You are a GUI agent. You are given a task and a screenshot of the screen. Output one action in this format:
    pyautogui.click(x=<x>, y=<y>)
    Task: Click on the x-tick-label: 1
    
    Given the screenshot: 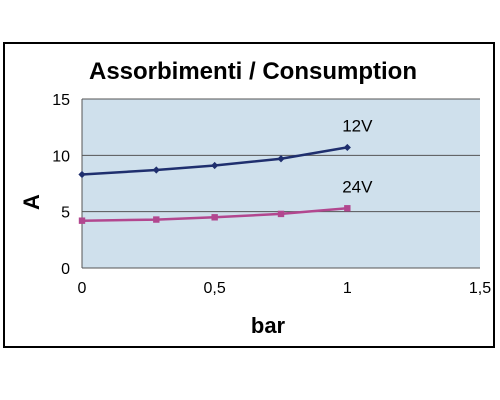 What is the action you would take?
    pyautogui.click(x=347, y=288)
    